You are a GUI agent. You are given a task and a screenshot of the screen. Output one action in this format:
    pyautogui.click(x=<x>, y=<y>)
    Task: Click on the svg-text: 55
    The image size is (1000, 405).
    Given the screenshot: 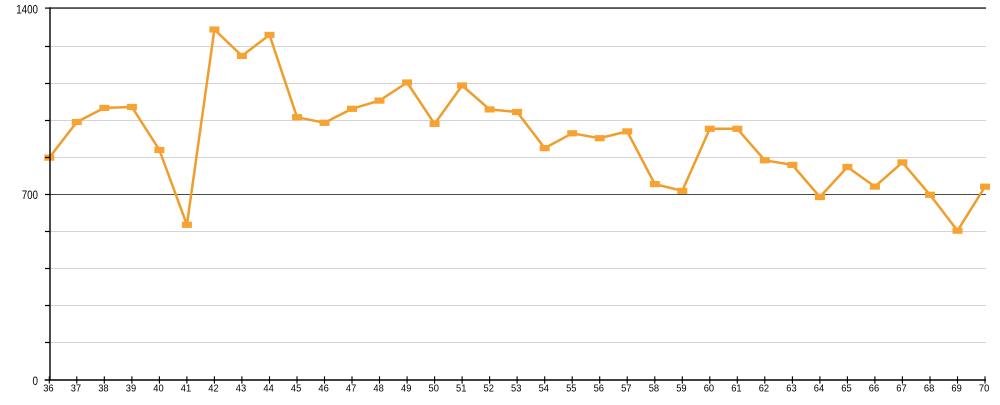 What is the action you would take?
    pyautogui.click(x=571, y=388)
    